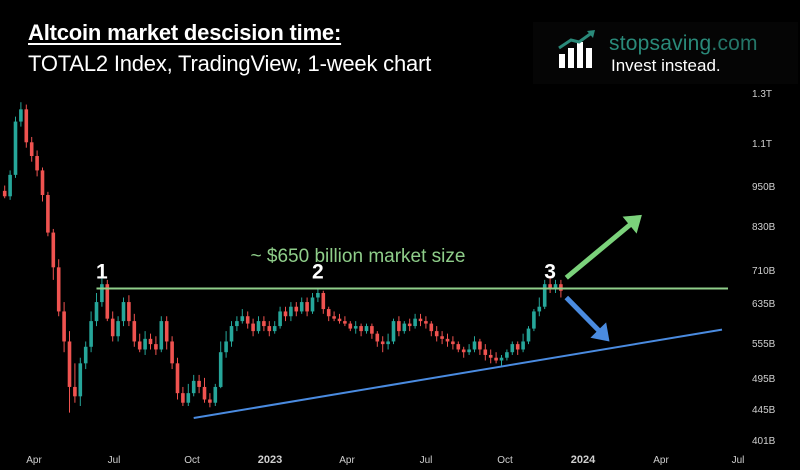 The width and height of the screenshot is (800, 470). I want to click on y-tick-label: 495B, so click(764, 379).